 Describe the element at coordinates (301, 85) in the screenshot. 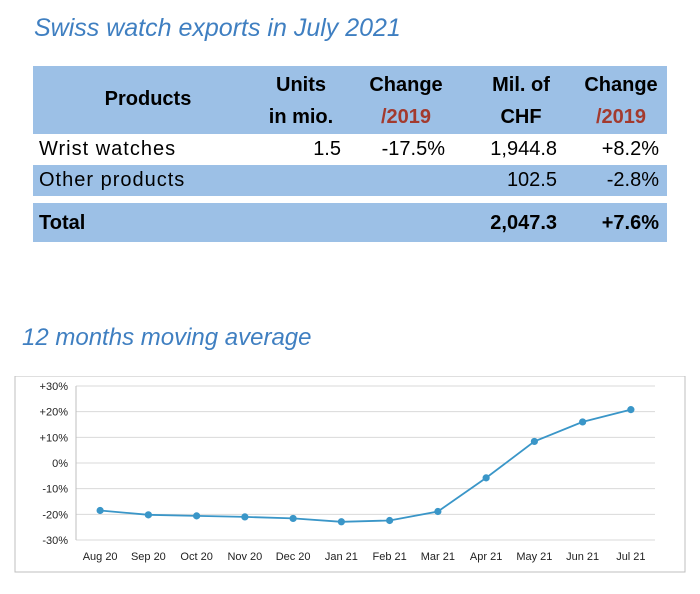

I see `header-units-line1: Units` at that location.